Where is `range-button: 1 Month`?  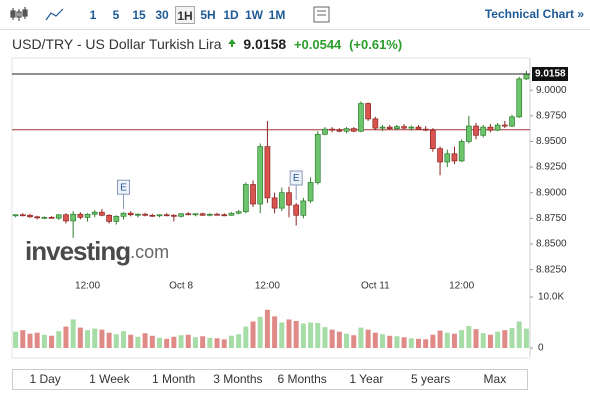 range-button: 1 Month is located at coordinates (173, 379).